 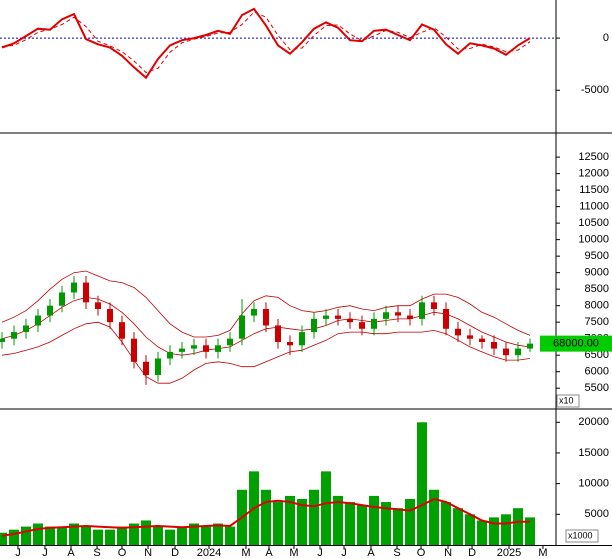 I want to click on y-tick-label: 5500, so click(x=597, y=388).